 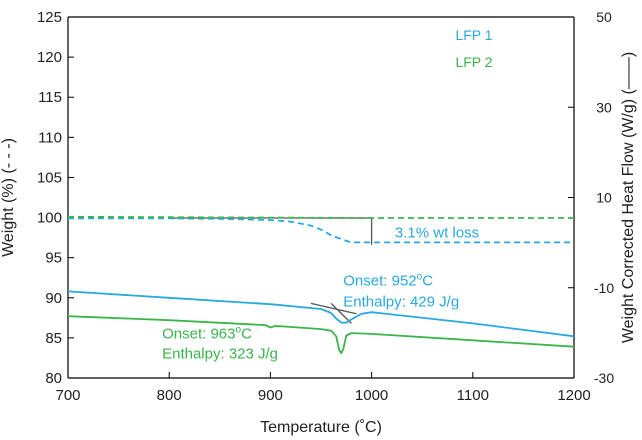 I want to click on y-left-tick-label: 85, so click(x=53, y=338).